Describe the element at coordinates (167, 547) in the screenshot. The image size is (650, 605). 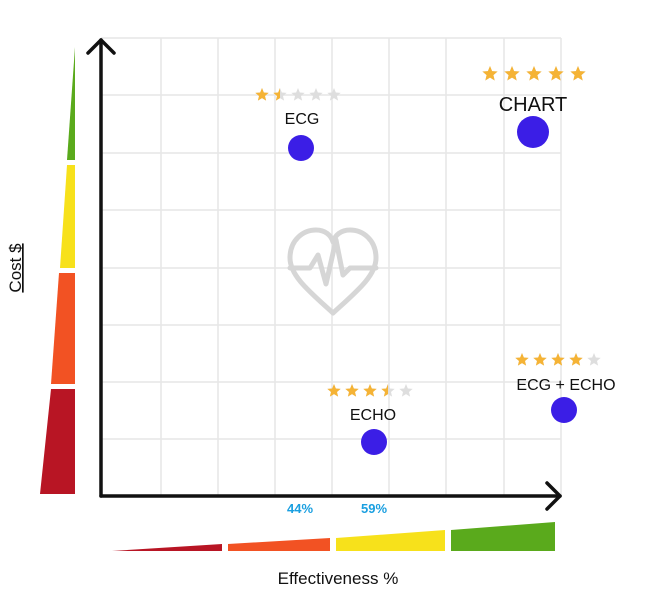
I see `effectiveness-scale-red` at that location.